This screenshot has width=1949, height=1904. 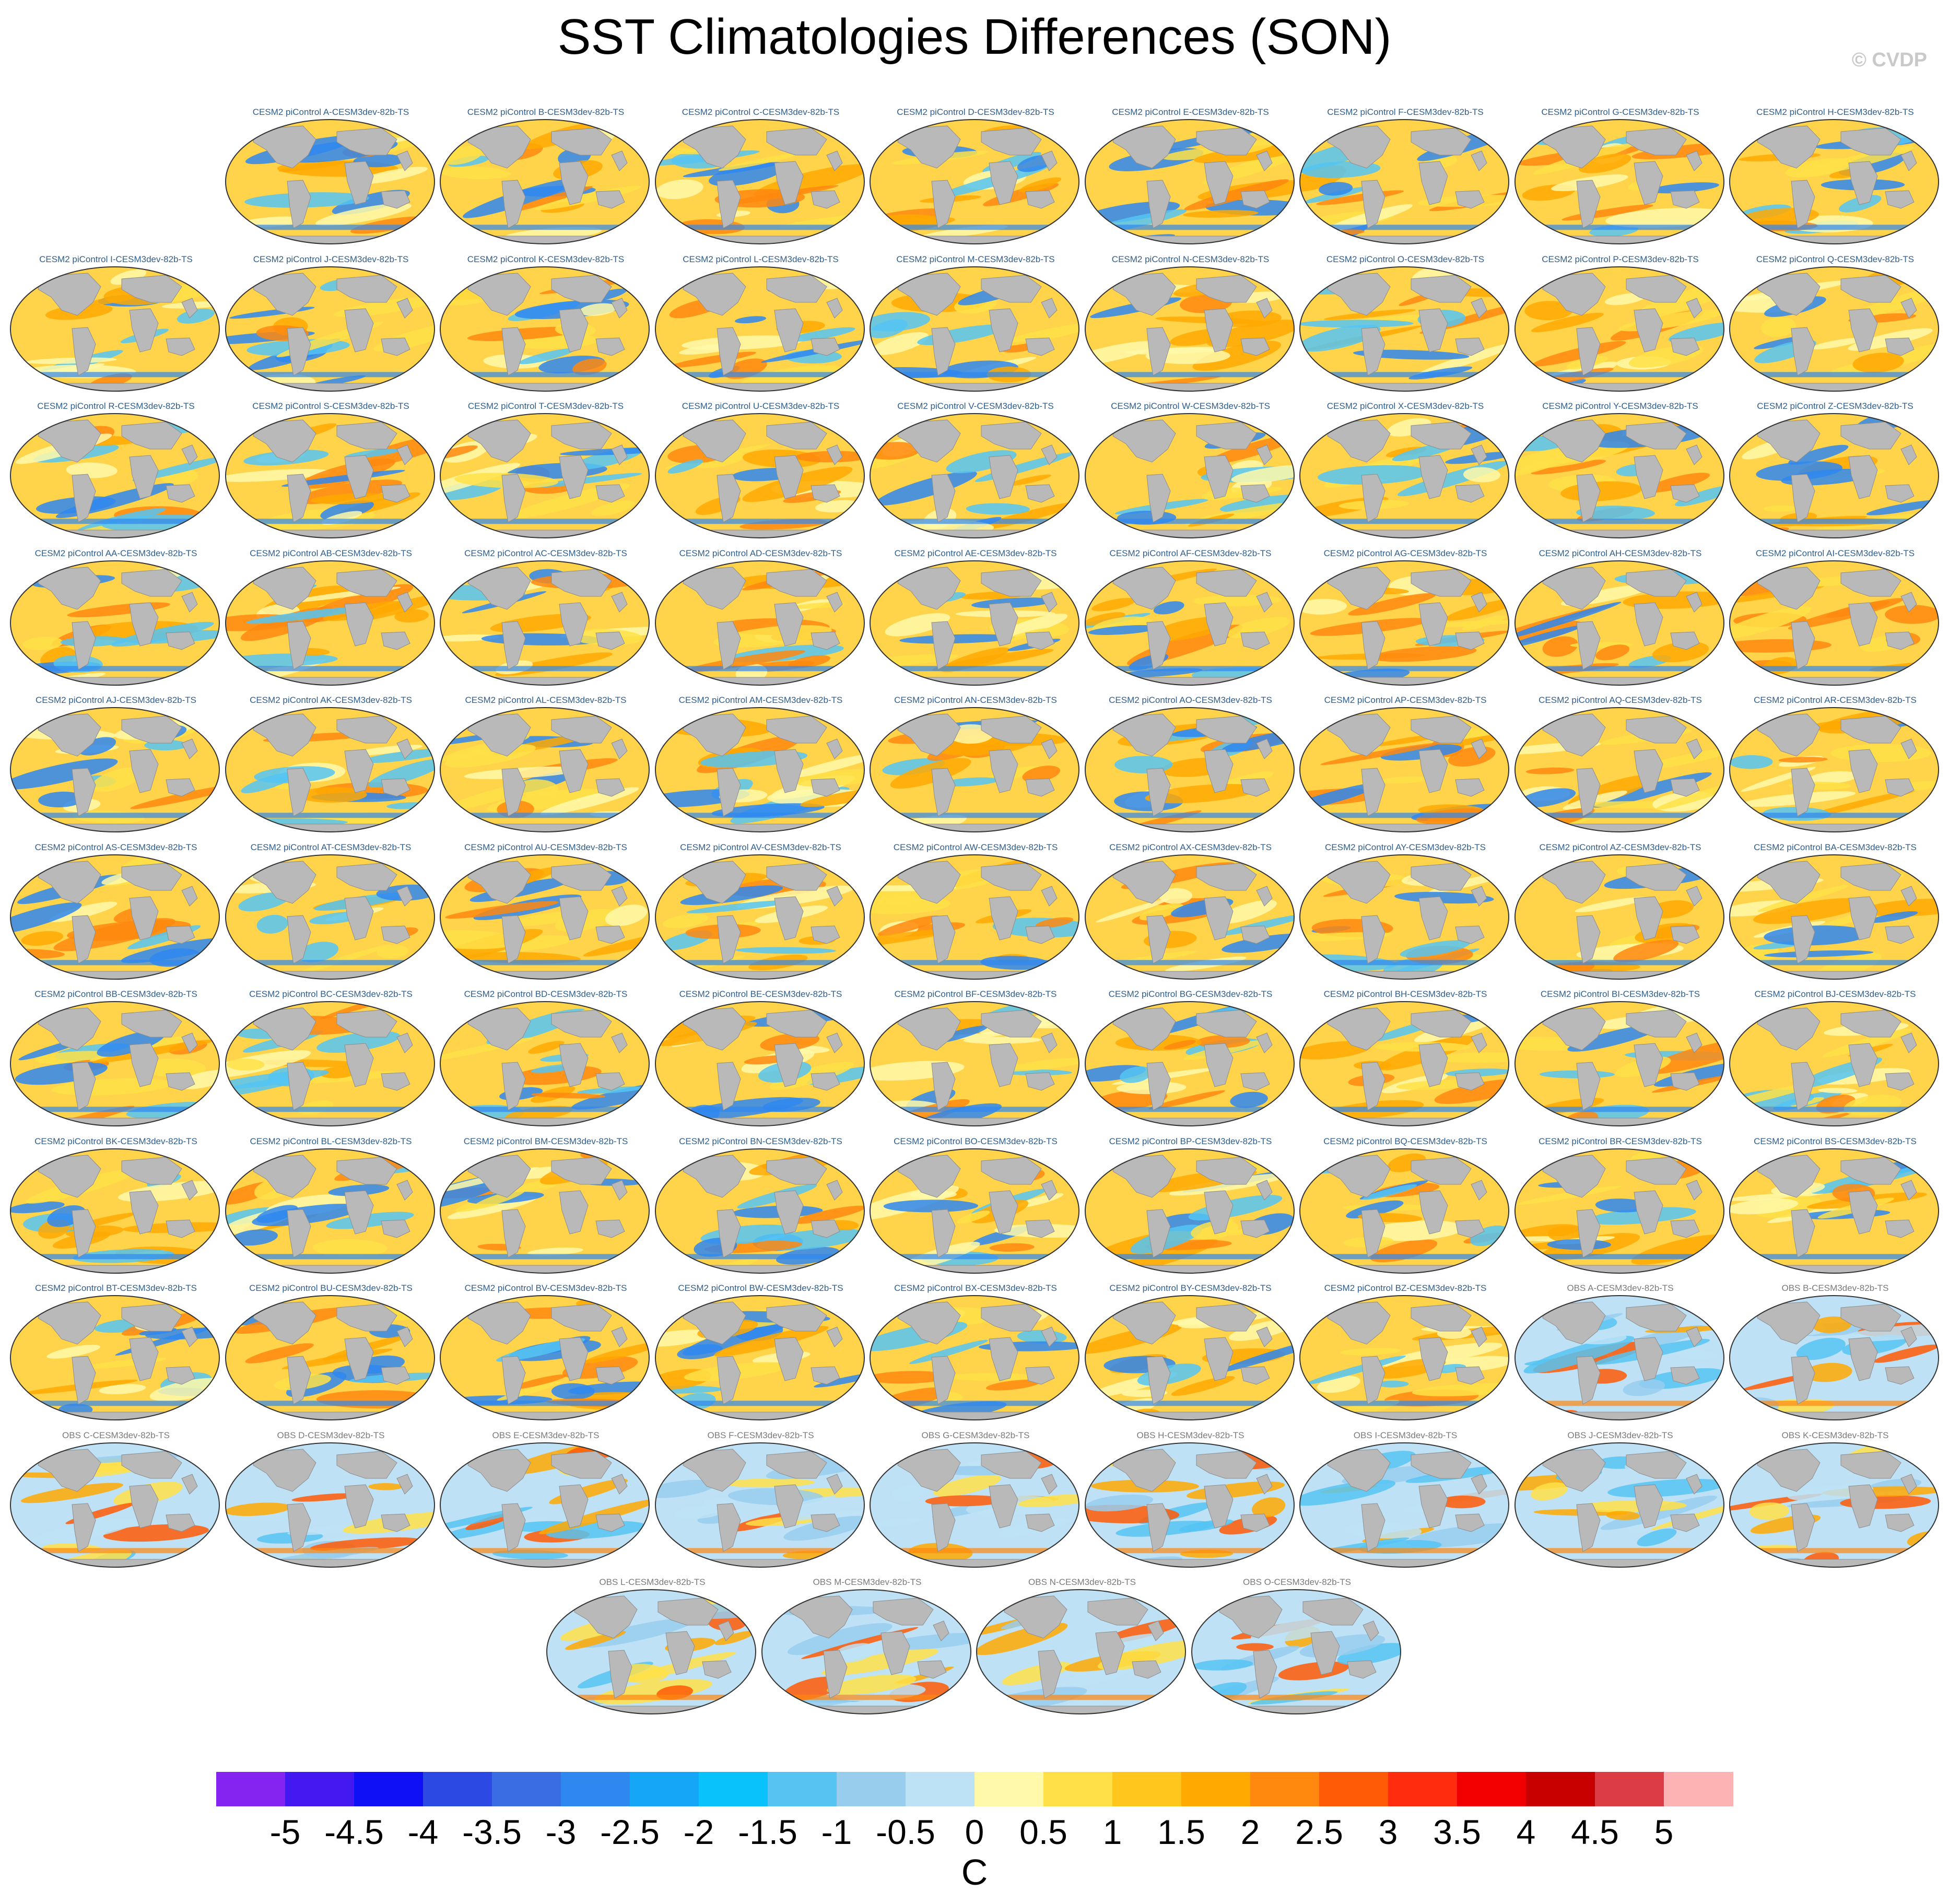 I want to click on colorbar-tick-label: -0.5, so click(x=905, y=1832).